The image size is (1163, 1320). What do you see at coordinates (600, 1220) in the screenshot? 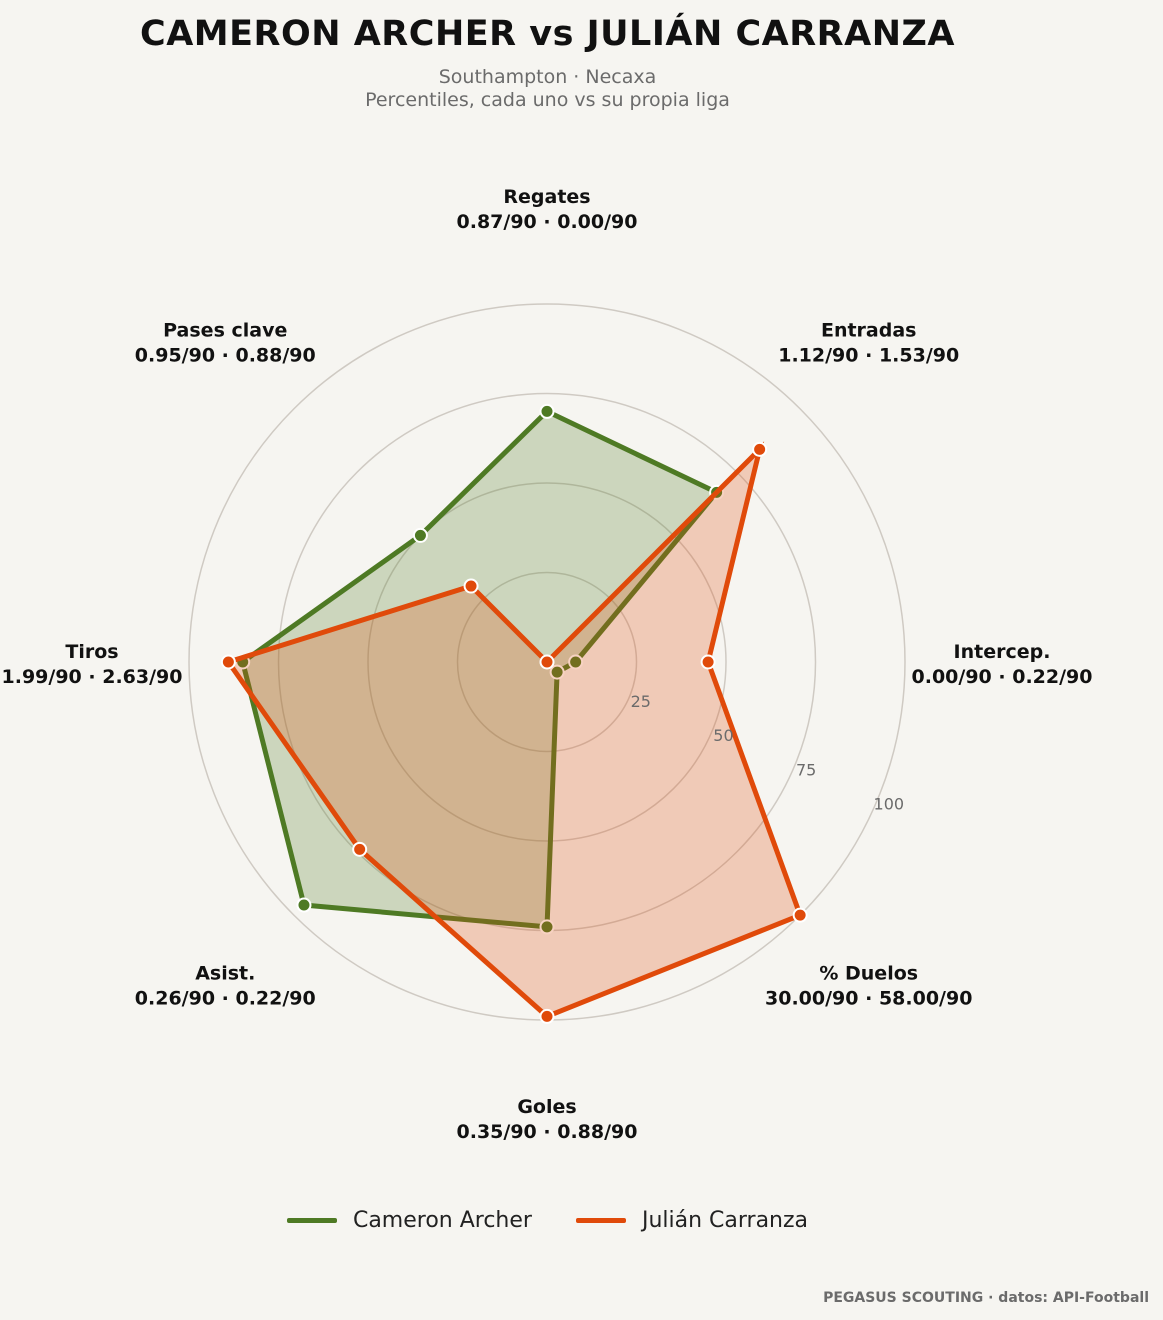
I see `legend-swatch-carranza` at bounding box center [600, 1220].